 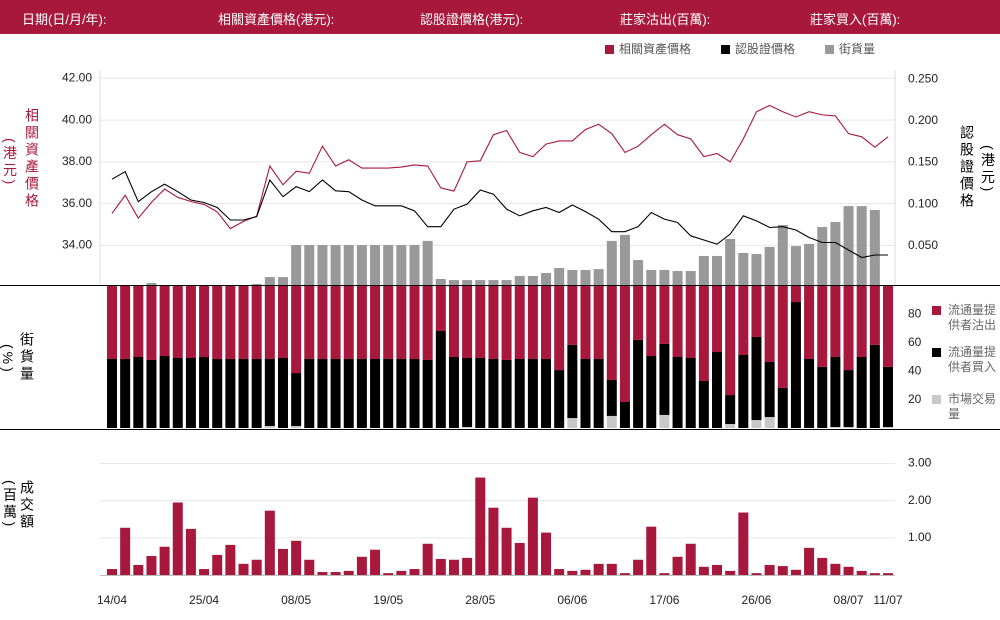 What do you see at coordinates (915, 314) in the screenshot?
I see `tick-label: 80` at bounding box center [915, 314].